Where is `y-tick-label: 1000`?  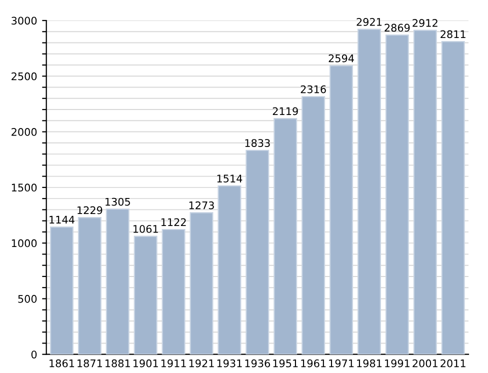
y-tick-label: 1000 is located at coordinates (24, 243).